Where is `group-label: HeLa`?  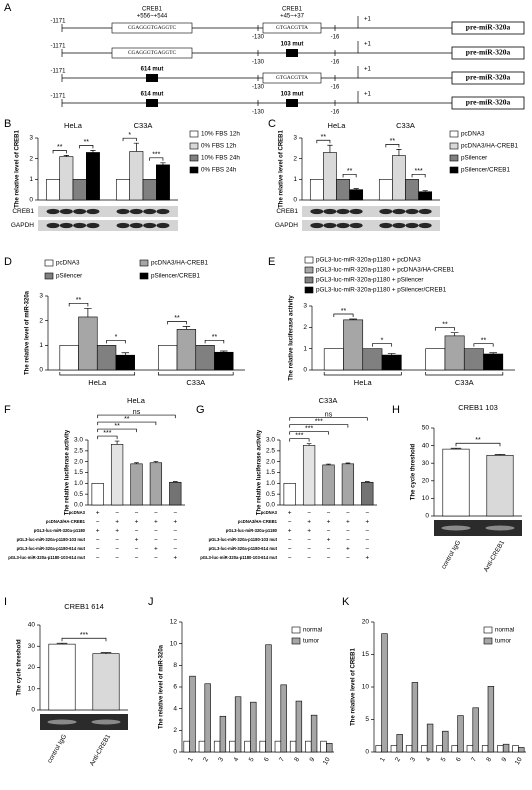 group-label: HeLa is located at coordinates (73, 125).